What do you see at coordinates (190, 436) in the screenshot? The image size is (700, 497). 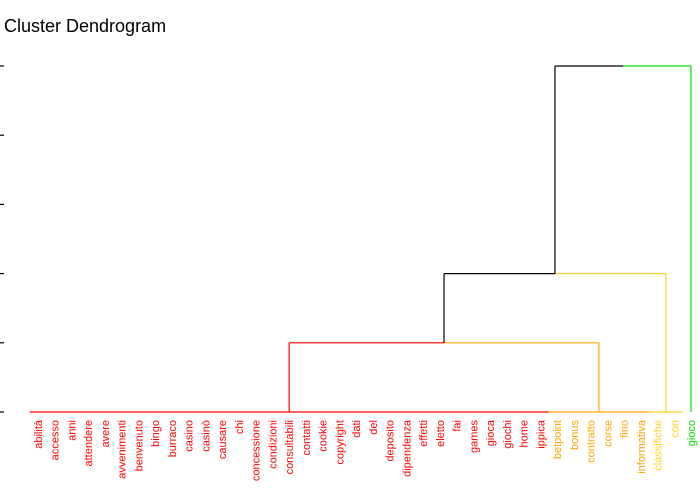 I see `leaf-label: casino` at bounding box center [190, 436].